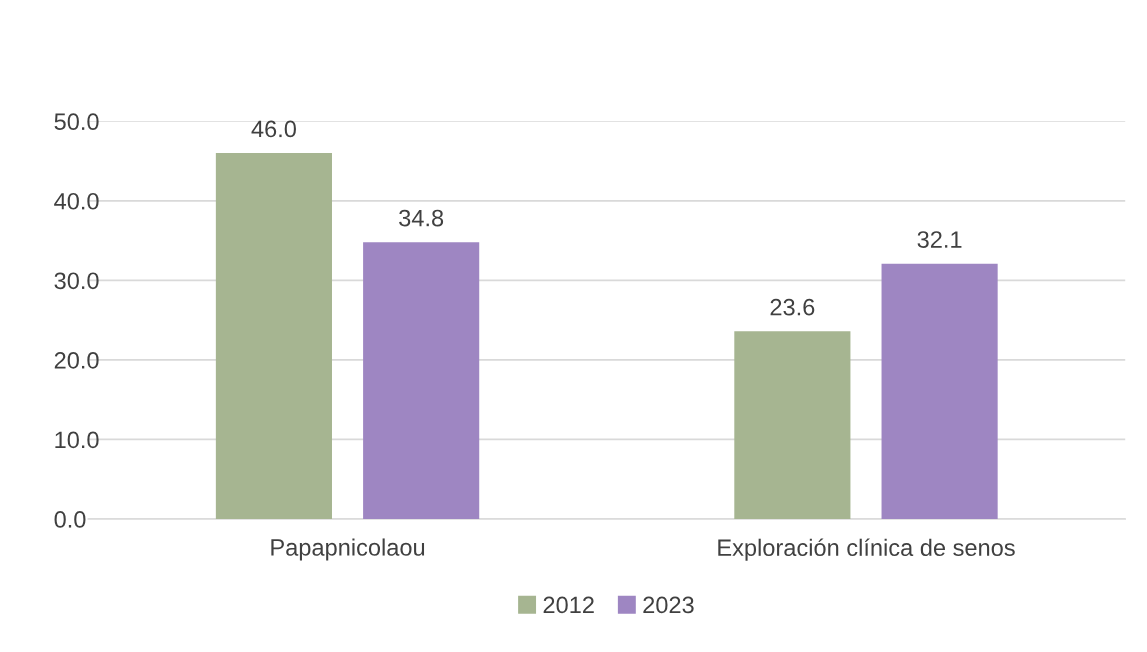  I want to click on data-label: 23.6, so click(792, 307).